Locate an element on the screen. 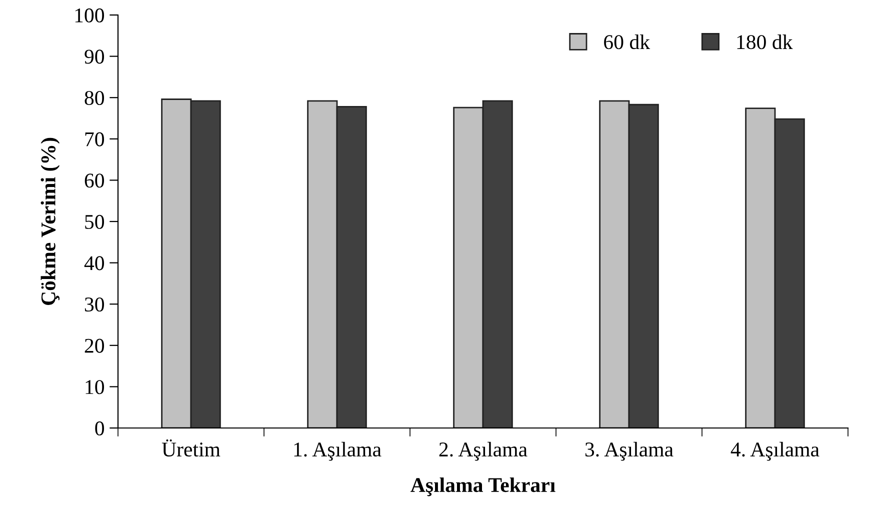 Image resolution: width=872 pixels, height=524 pixels. x-tick-label: 1. Aşılama is located at coordinates (338, 451).